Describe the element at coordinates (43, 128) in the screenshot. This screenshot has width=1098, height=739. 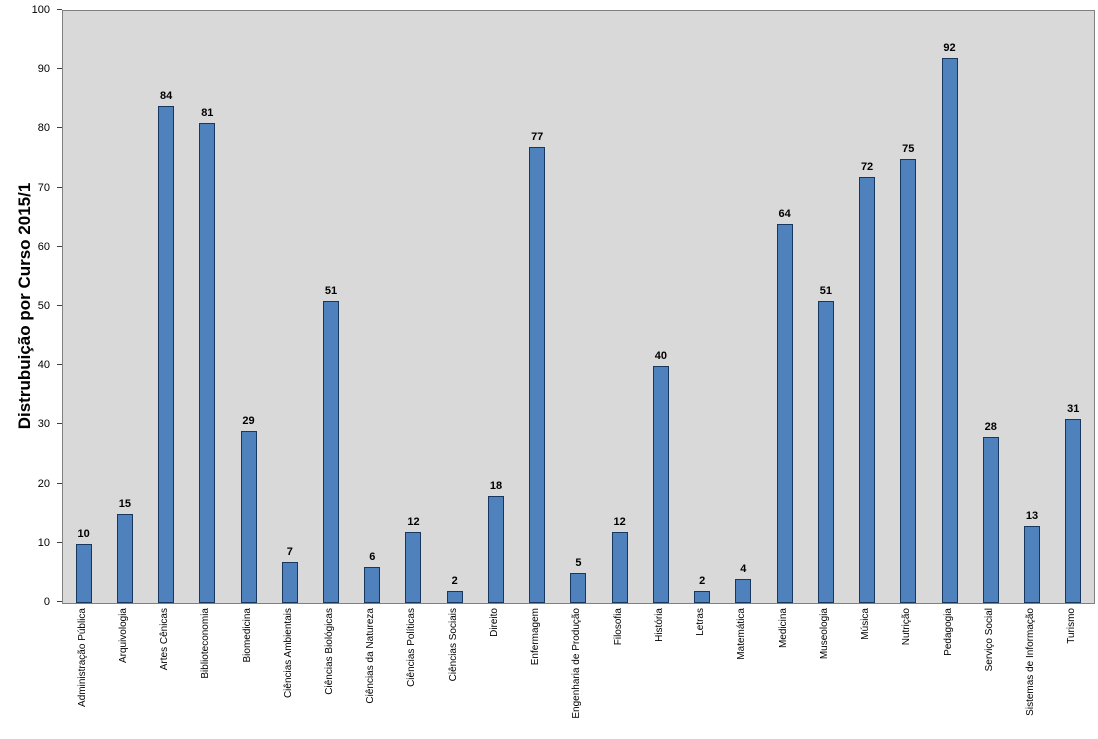
I see `y-tick-label: 80` at that location.